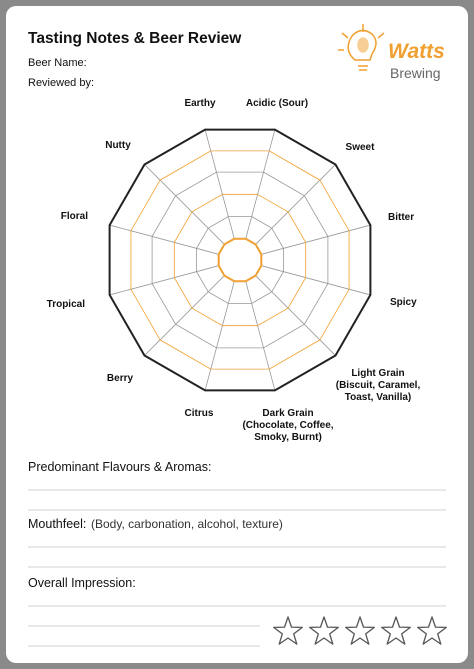 Image resolution: width=474 pixels, height=669 pixels. Describe the element at coordinates (61, 83) in the screenshot. I see `reviewed-by: Reviewed by:` at that location.